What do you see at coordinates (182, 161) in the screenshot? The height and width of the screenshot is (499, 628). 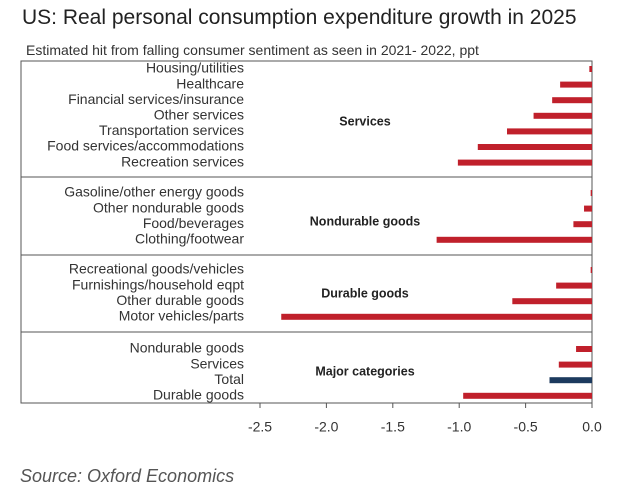 I see `category-label: Recreation services` at bounding box center [182, 161].